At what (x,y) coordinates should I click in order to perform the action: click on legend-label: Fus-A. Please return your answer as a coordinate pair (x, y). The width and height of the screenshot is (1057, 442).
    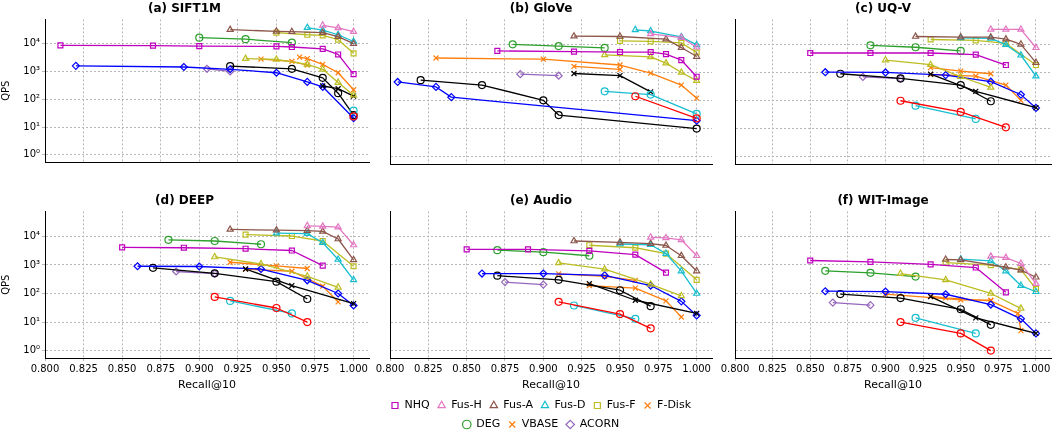
    Looking at the image, I should click on (518, 405).